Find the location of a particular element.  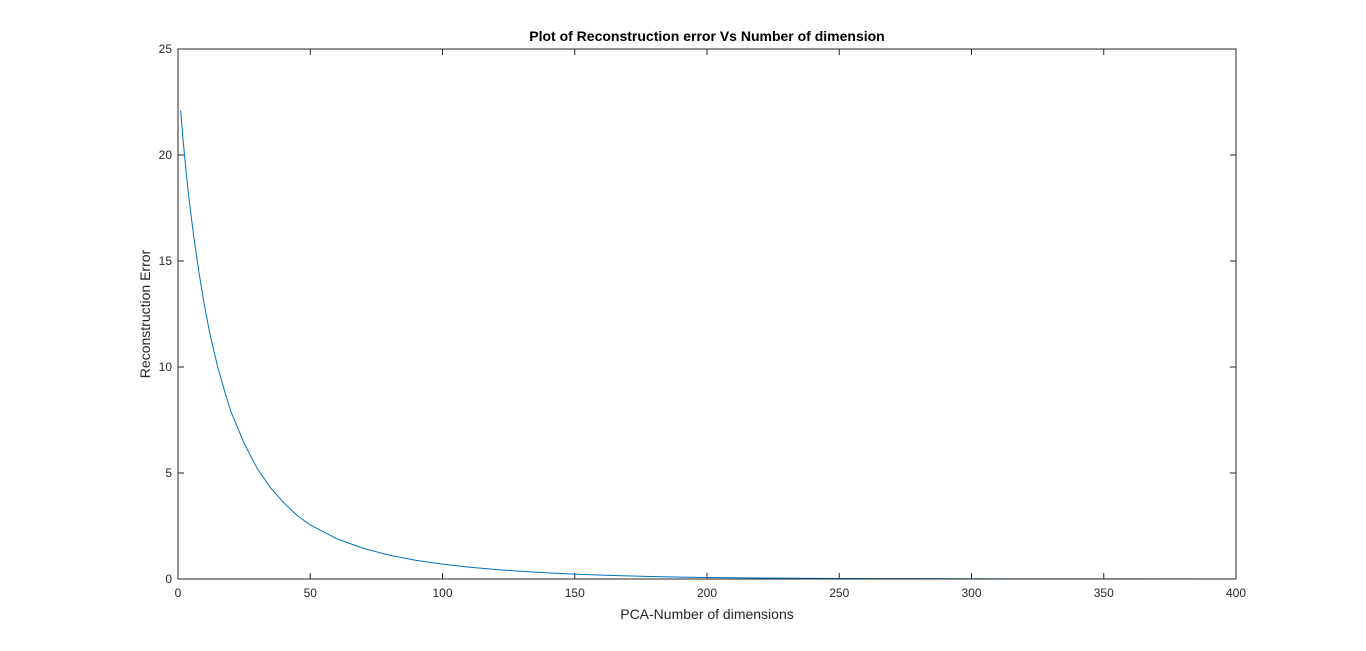

x-tick-label: 250 is located at coordinates (839, 593).